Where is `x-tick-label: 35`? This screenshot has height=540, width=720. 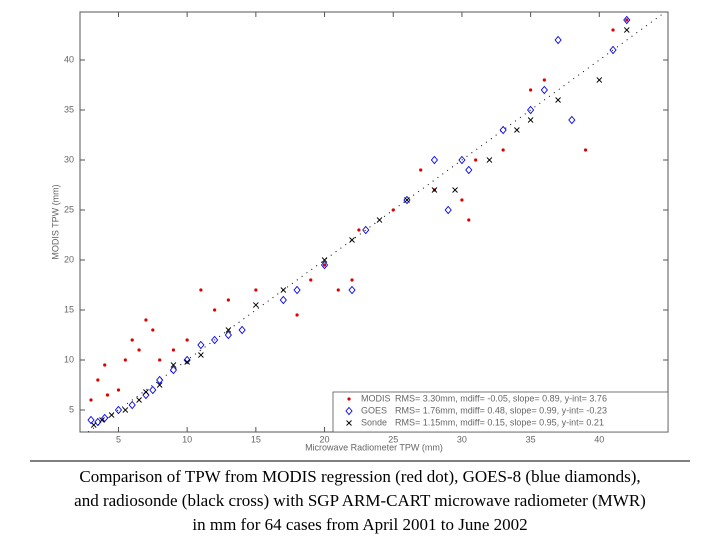
x-tick-label: 35 is located at coordinates (531, 439).